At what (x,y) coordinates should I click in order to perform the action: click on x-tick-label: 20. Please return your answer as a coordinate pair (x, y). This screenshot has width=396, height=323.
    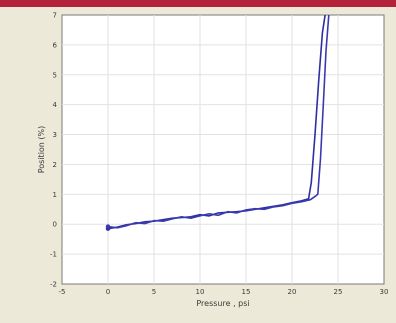
    Looking at the image, I should click on (292, 292).